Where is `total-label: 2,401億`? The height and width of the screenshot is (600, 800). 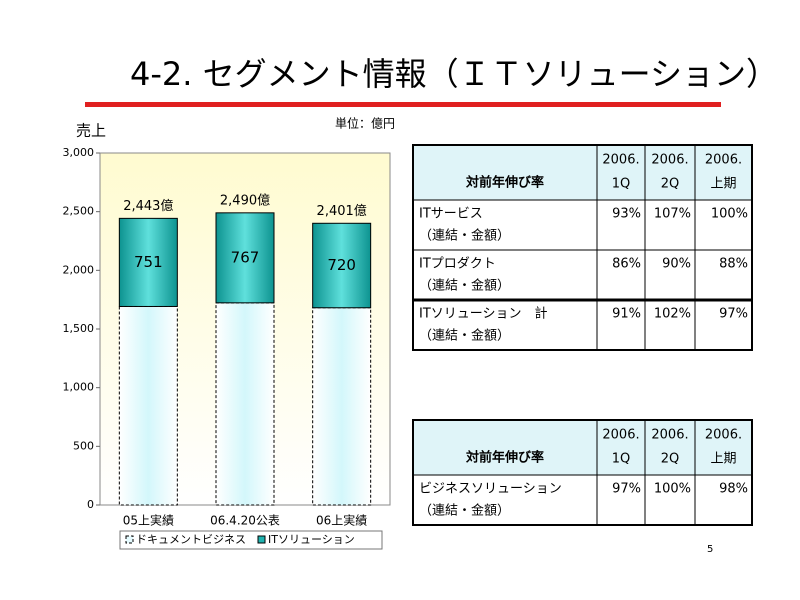
total-label: 2,401億 is located at coordinates (342, 211).